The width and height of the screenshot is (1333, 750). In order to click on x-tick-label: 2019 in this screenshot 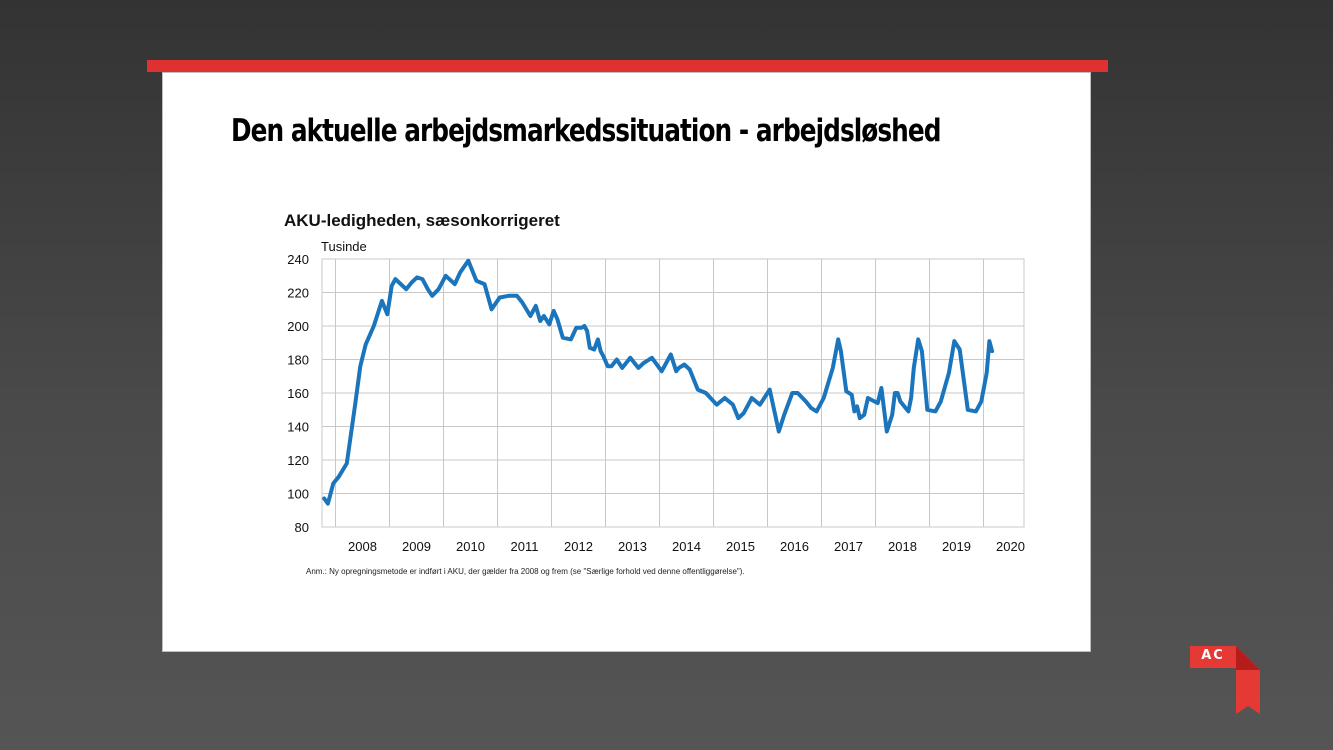, I will do `click(956, 546)`.